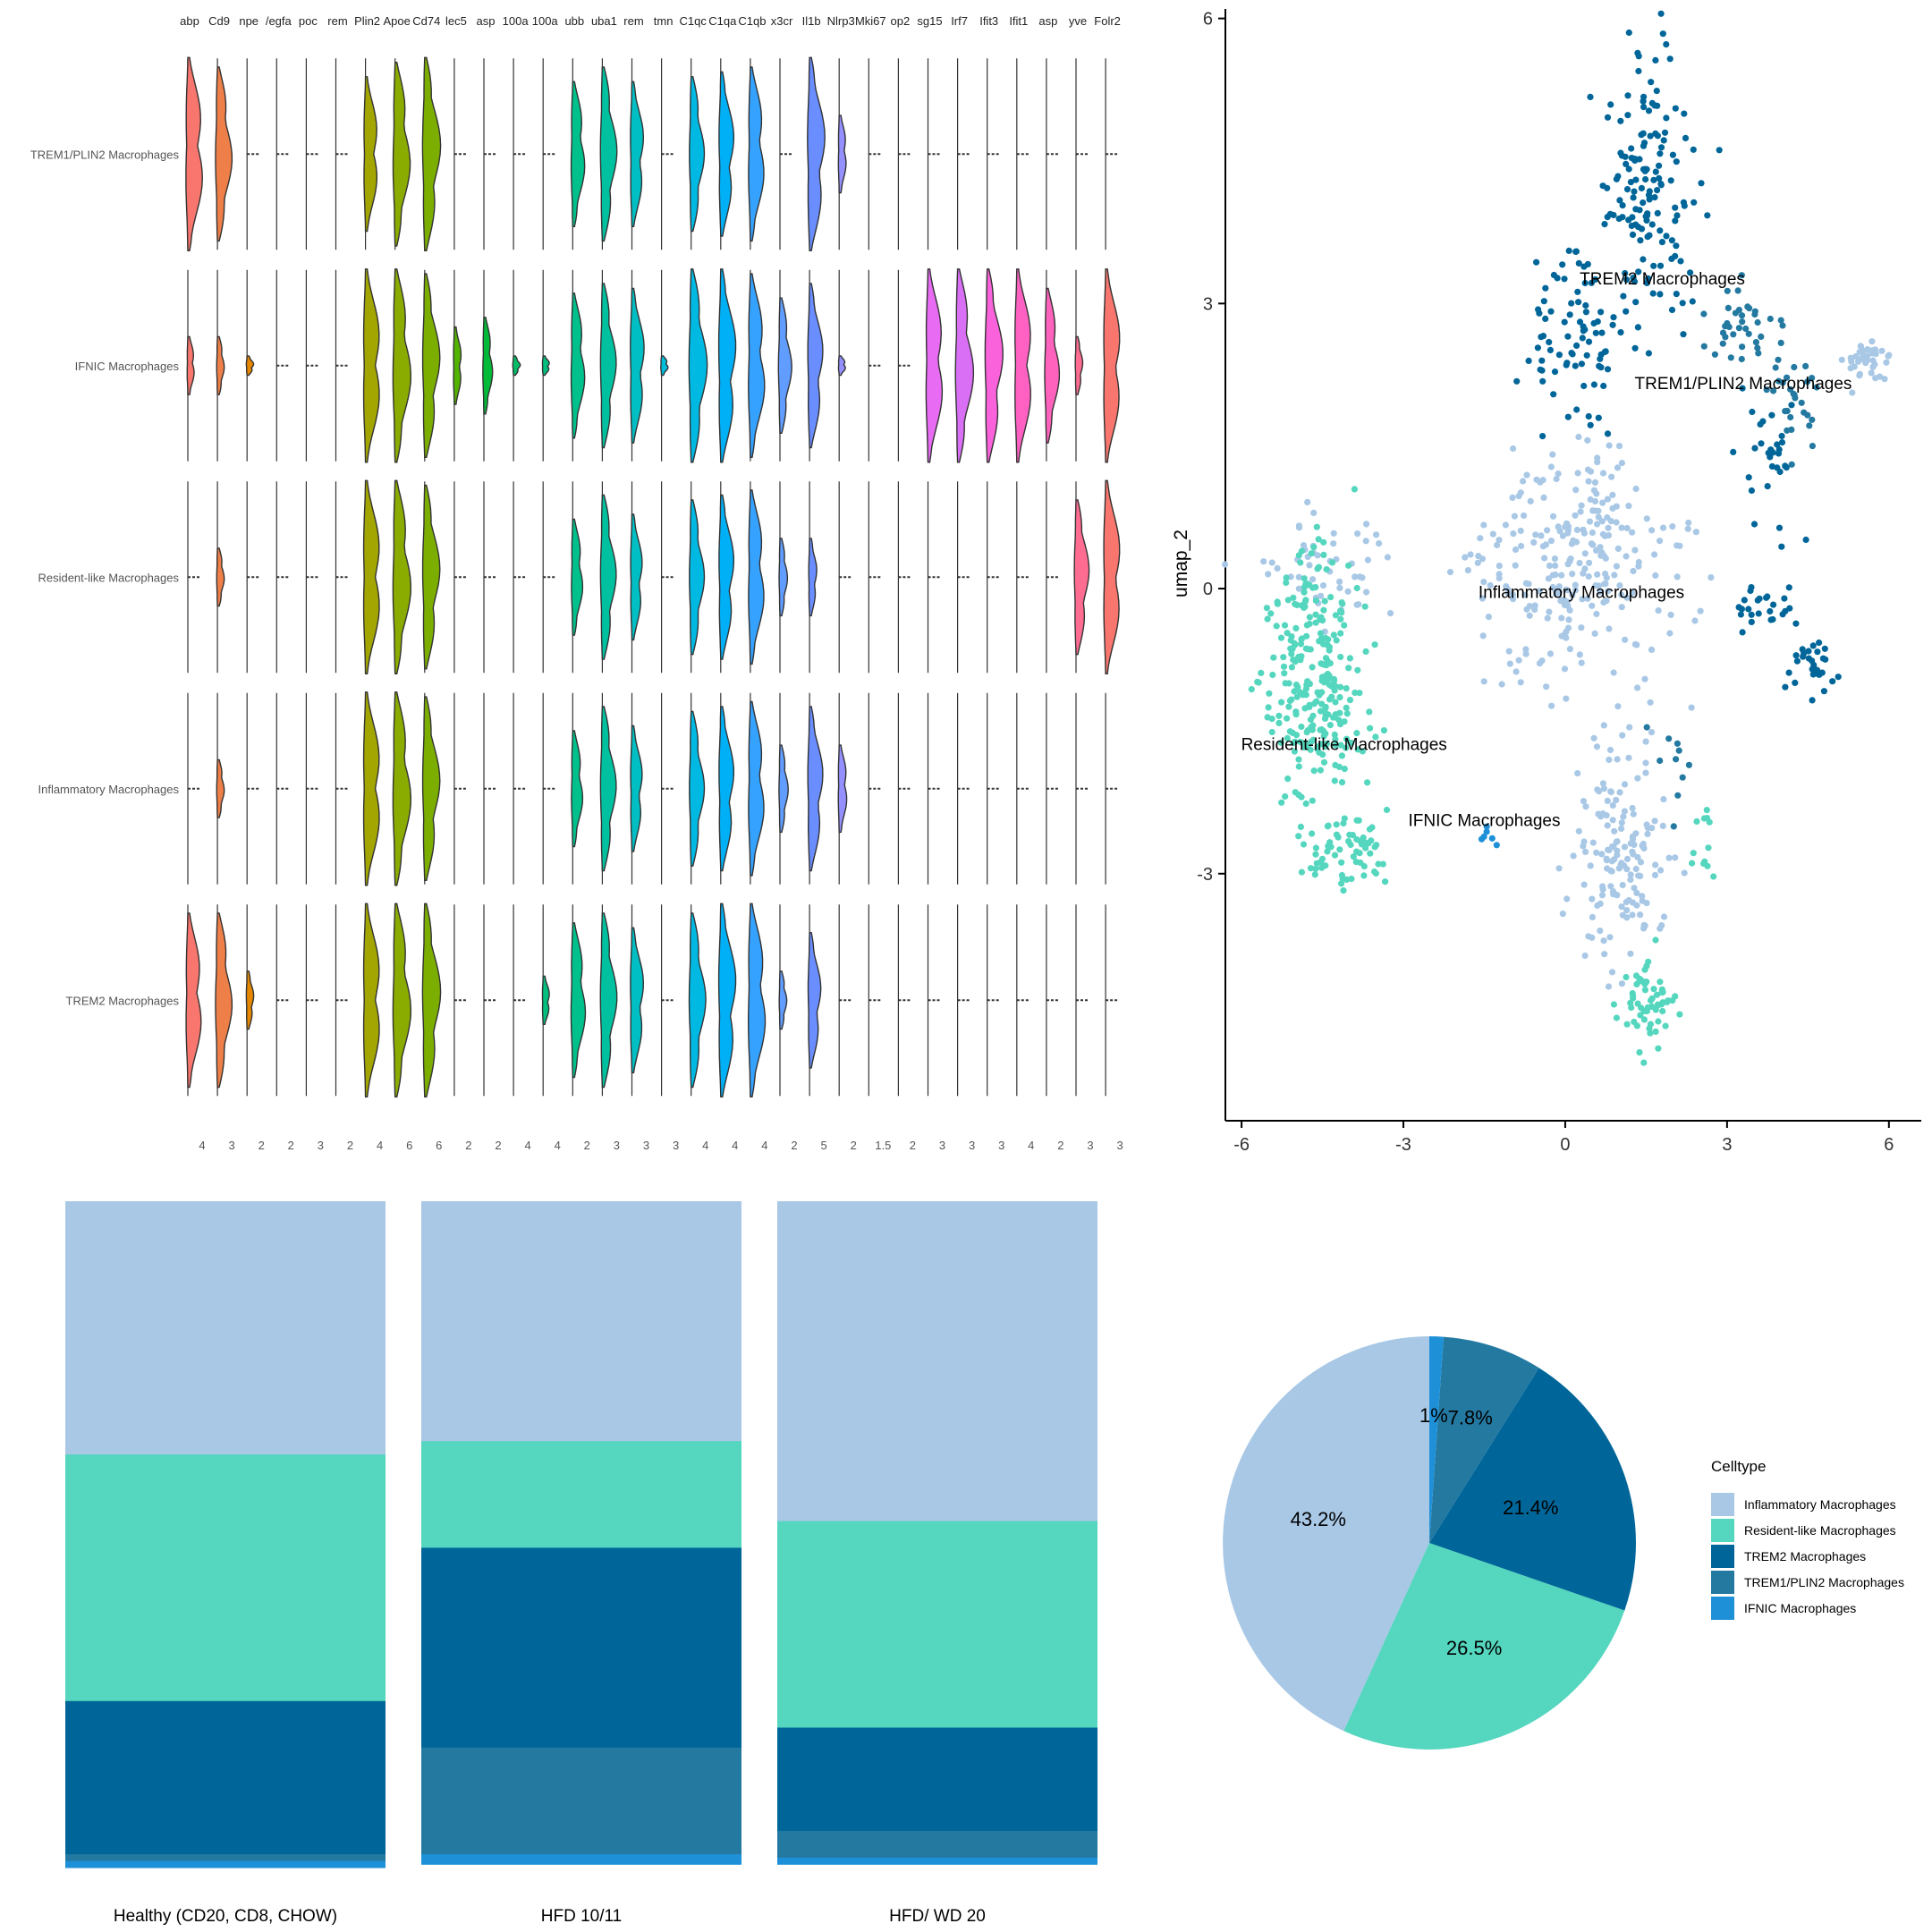 The image size is (1932, 1932). Describe the element at coordinates (1530, 1507) in the screenshot. I see `pie-slice-label: 21.4%` at that location.